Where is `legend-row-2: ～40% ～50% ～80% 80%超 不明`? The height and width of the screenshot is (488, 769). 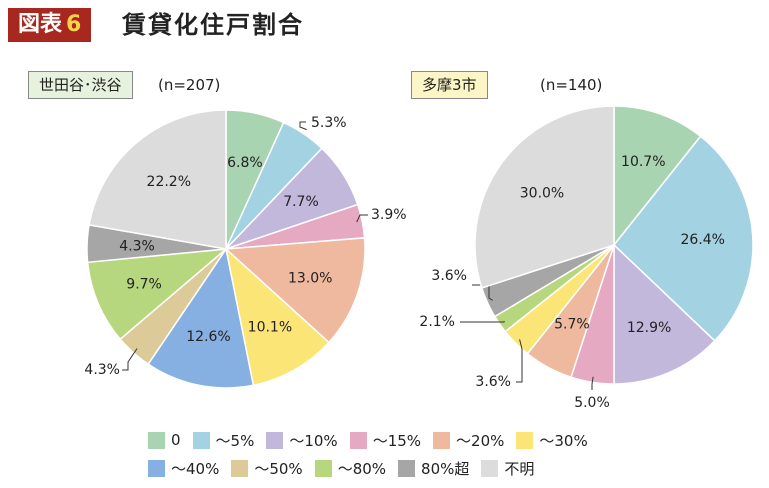
legend-row-2: ～40% ～50% ～80% 80%超 不明 is located at coordinates (428, 468).